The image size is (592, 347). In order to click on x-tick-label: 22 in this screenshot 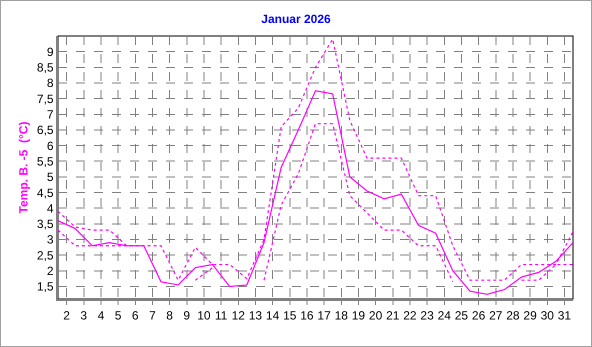, I will do `click(410, 315)`.